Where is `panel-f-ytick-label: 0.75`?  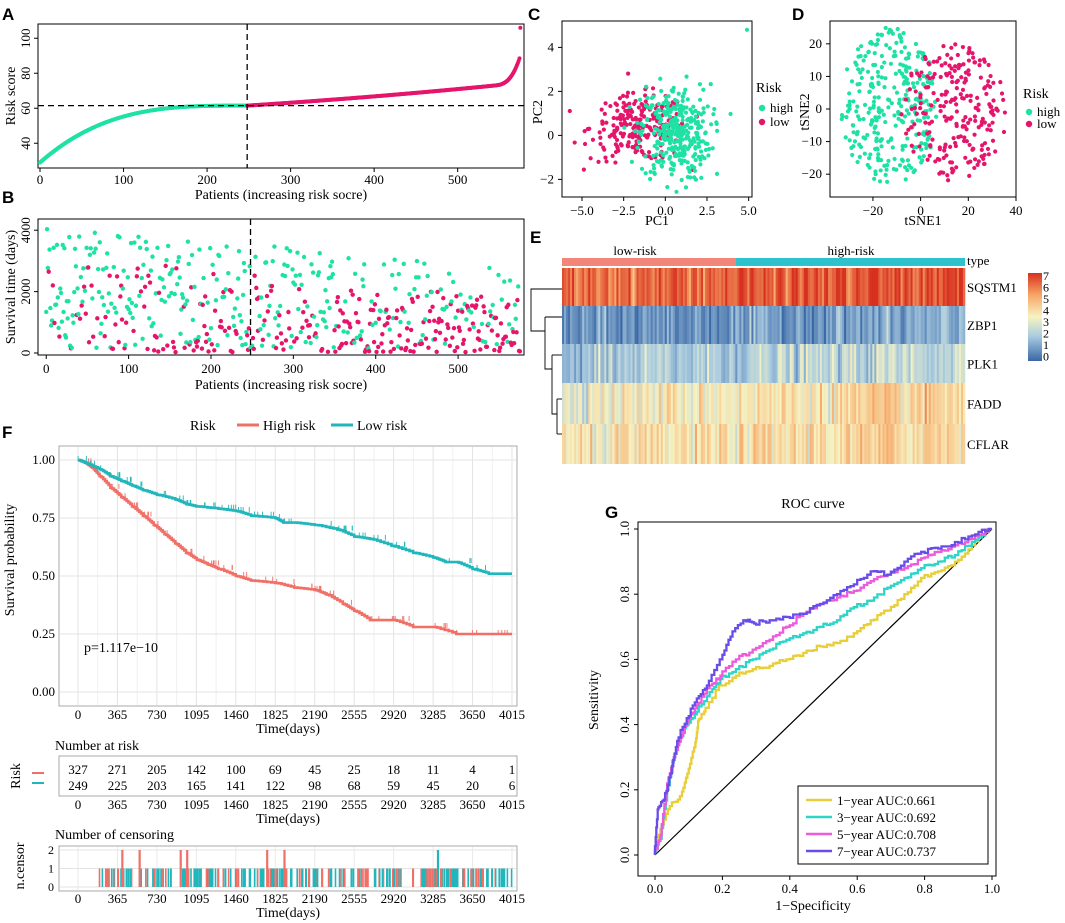 panel-f-ytick-label: 0.75 is located at coordinates (43, 517).